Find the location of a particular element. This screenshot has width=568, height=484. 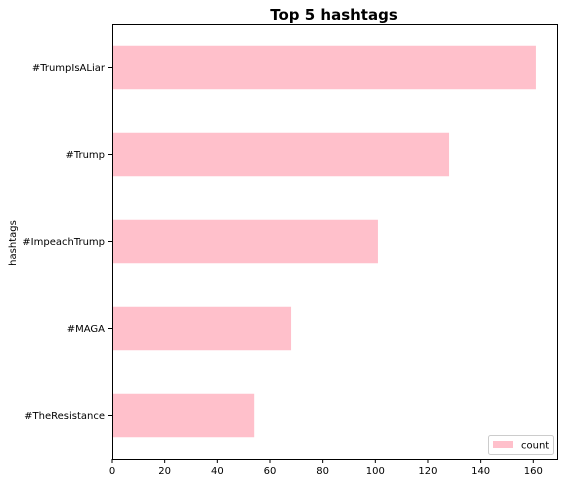

bar-trumpisaliar is located at coordinates (324, 67).